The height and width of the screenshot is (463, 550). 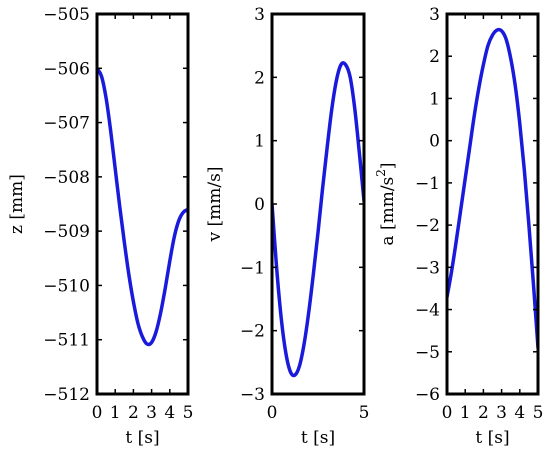 I want to click on panel-3-ytick-label: 2, so click(x=434, y=57).